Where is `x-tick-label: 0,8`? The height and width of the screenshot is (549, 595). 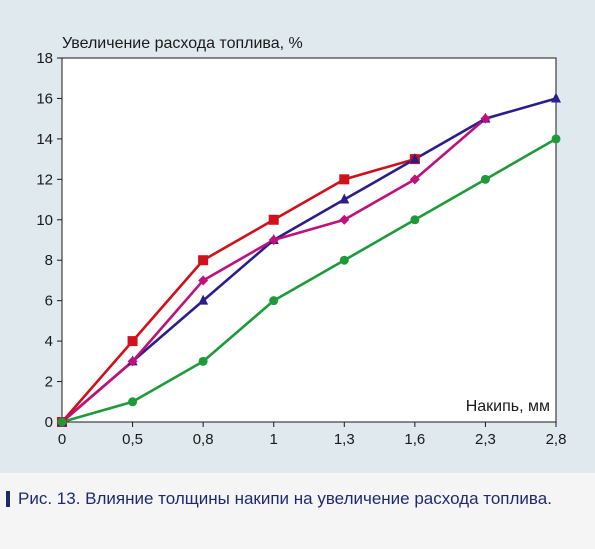
x-tick-label: 0,8 is located at coordinates (203, 439).